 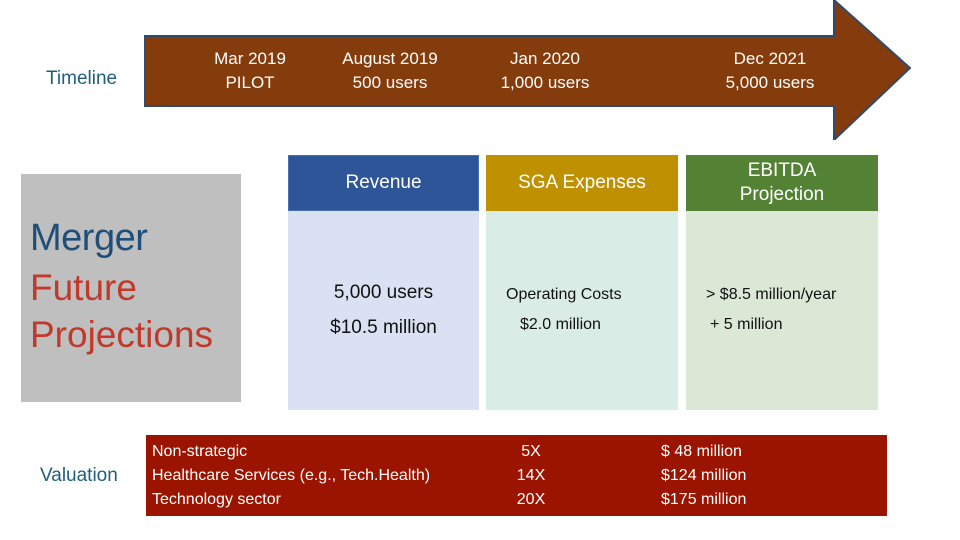 What do you see at coordinates (82, 78) in the screenshot?
I see `timeline-label: Timeline` at bounding box center [82, 78].